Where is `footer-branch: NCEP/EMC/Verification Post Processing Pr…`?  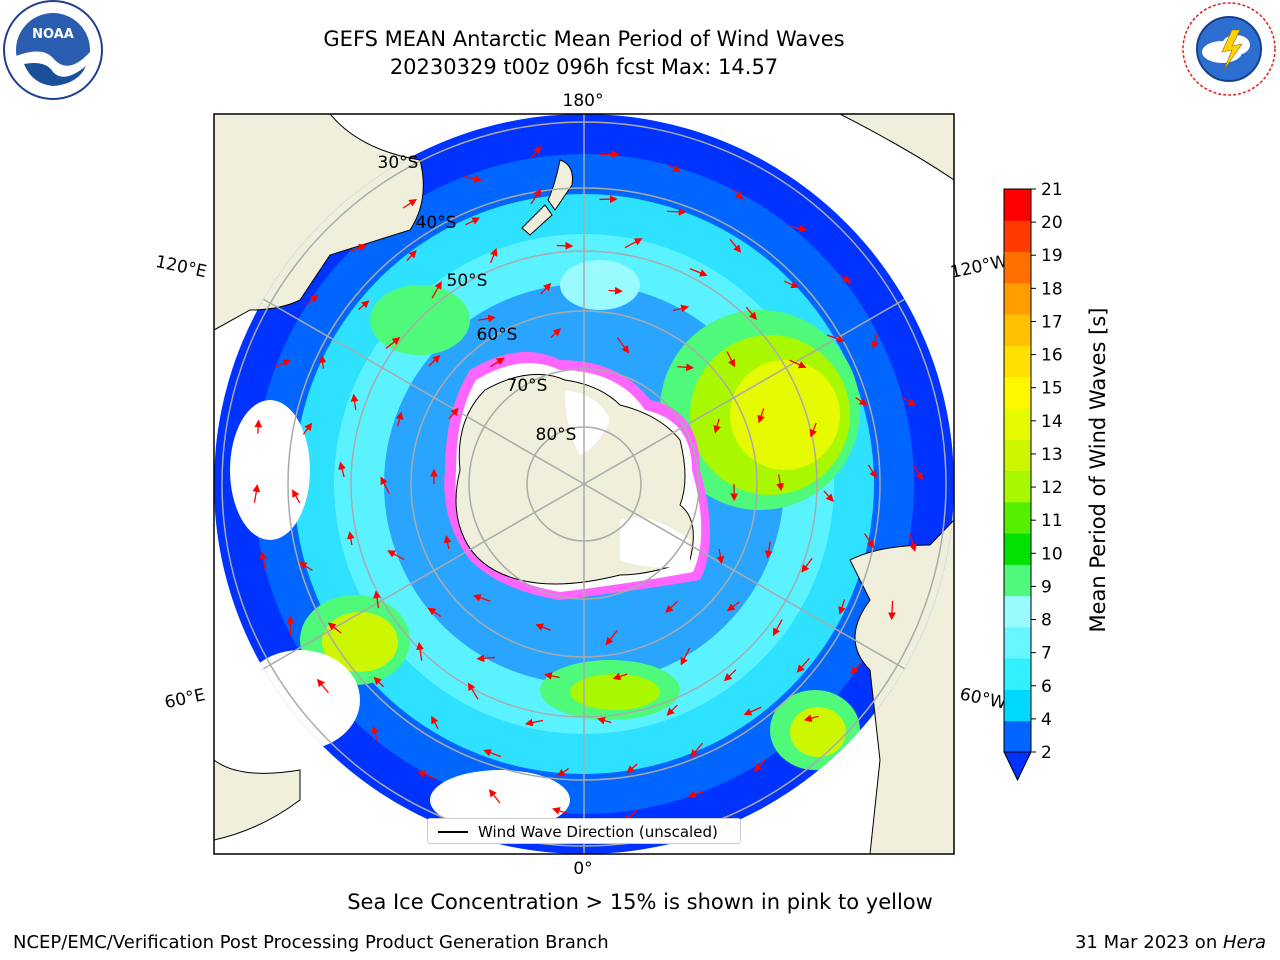 footer-branch: NCEP/EMC/Verification Post Processing Pr… is located at coordinates (311, 942).